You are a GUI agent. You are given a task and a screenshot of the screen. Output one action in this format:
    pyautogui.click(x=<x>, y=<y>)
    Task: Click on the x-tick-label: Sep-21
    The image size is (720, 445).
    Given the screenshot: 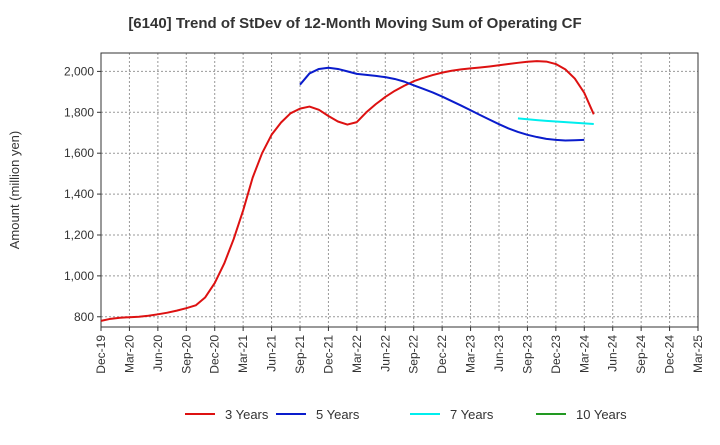 What is the action you would take?
    pyautogui.click(x=300, y=354)
    